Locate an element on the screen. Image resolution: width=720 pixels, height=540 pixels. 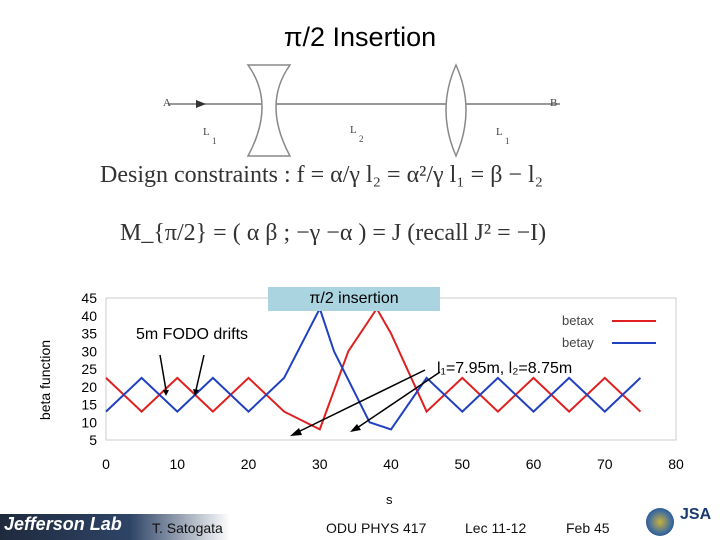
y-tick-label: 45 is located at coordinates (89, 298).